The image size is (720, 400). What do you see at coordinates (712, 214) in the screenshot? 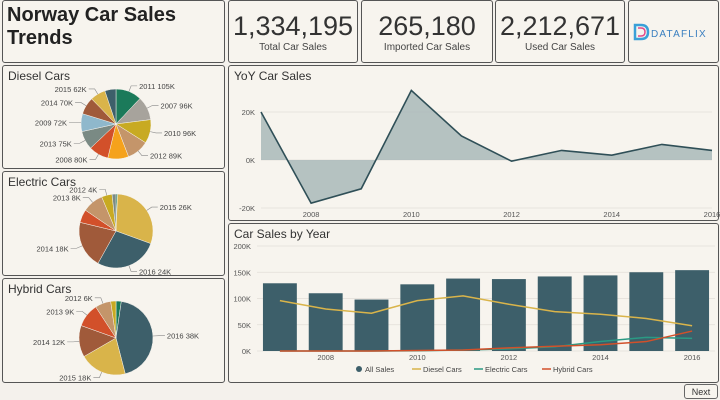
I see `yoy-x-tick-label: 2016` at bounding box center [712, 214].